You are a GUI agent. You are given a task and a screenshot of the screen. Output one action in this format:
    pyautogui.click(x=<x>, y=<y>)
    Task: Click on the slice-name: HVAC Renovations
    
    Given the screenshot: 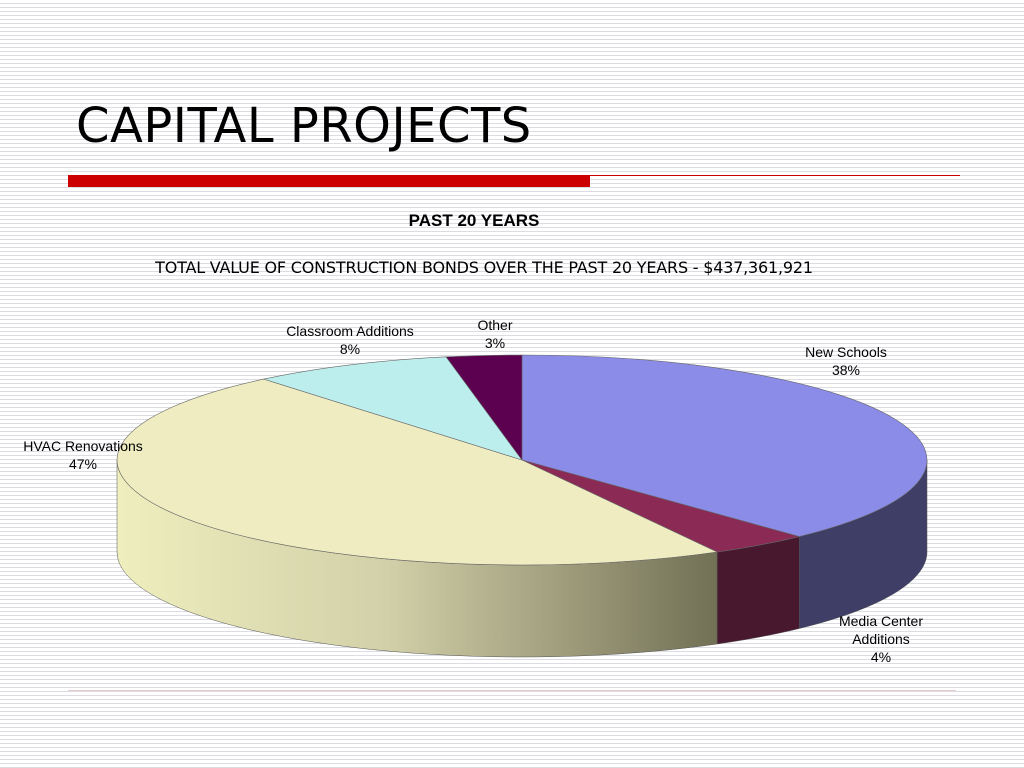 What is the action you would take?
    pyautogui.click(x=83, y=446)
    